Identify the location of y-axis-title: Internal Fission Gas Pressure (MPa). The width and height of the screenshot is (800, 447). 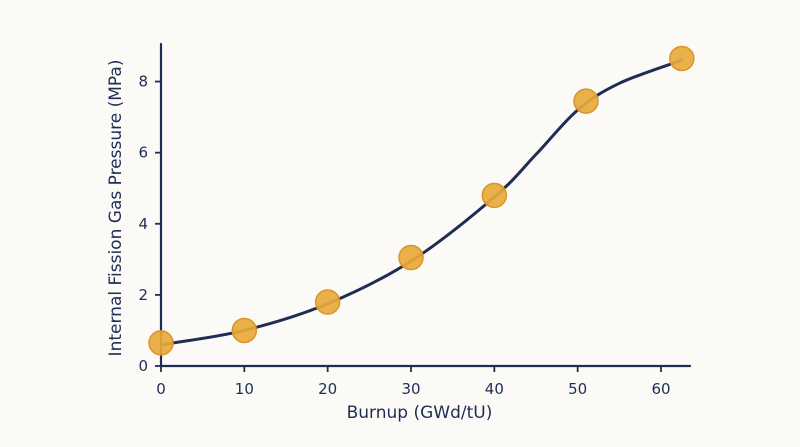
(116, 208).